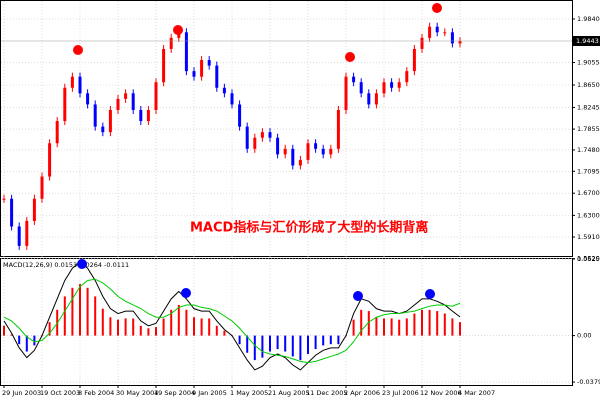  What do you see at coordinates (588, 107) in the screenshot?
I see `y-tick-label: 1.8245` at bounding box center [588, 107].